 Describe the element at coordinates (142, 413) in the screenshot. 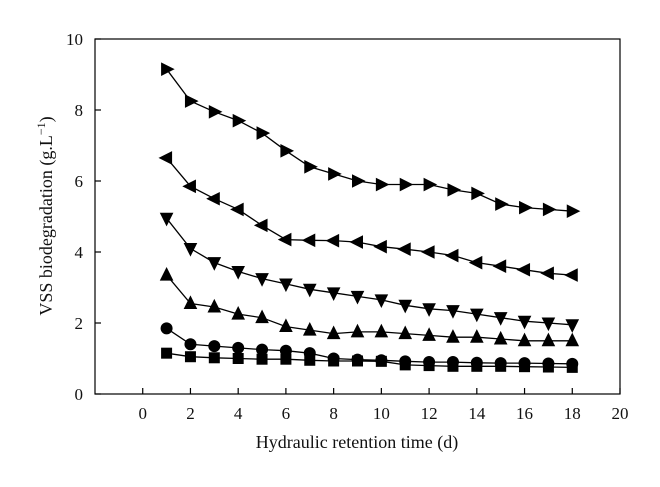

I see `x-tick-label: 0` at that location.